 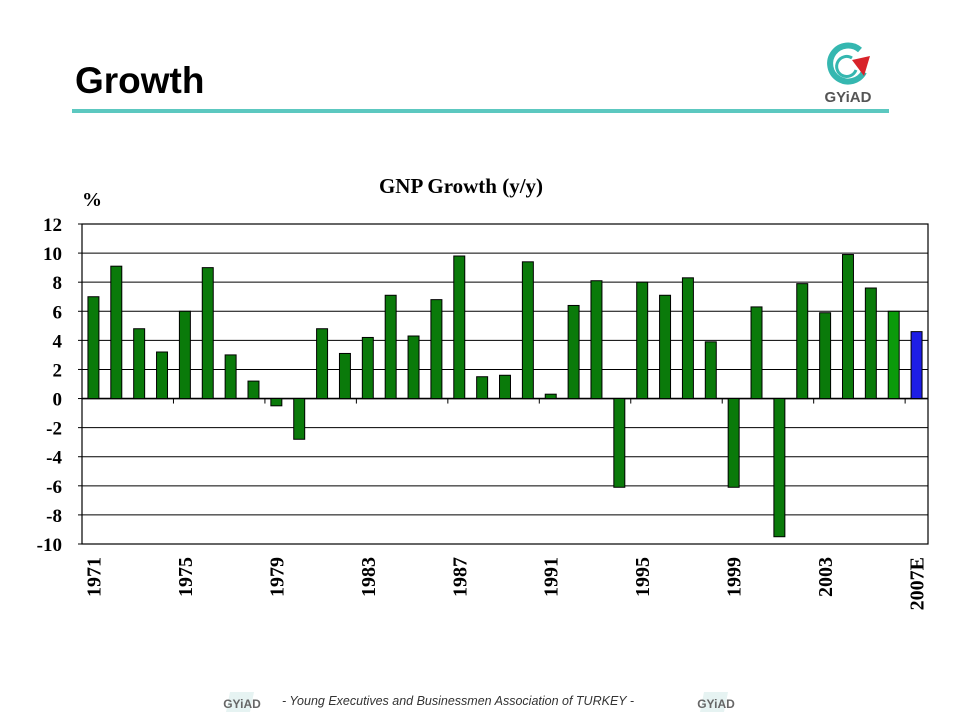 I want to click on page-title: Growth, so click(x=140, y=80).